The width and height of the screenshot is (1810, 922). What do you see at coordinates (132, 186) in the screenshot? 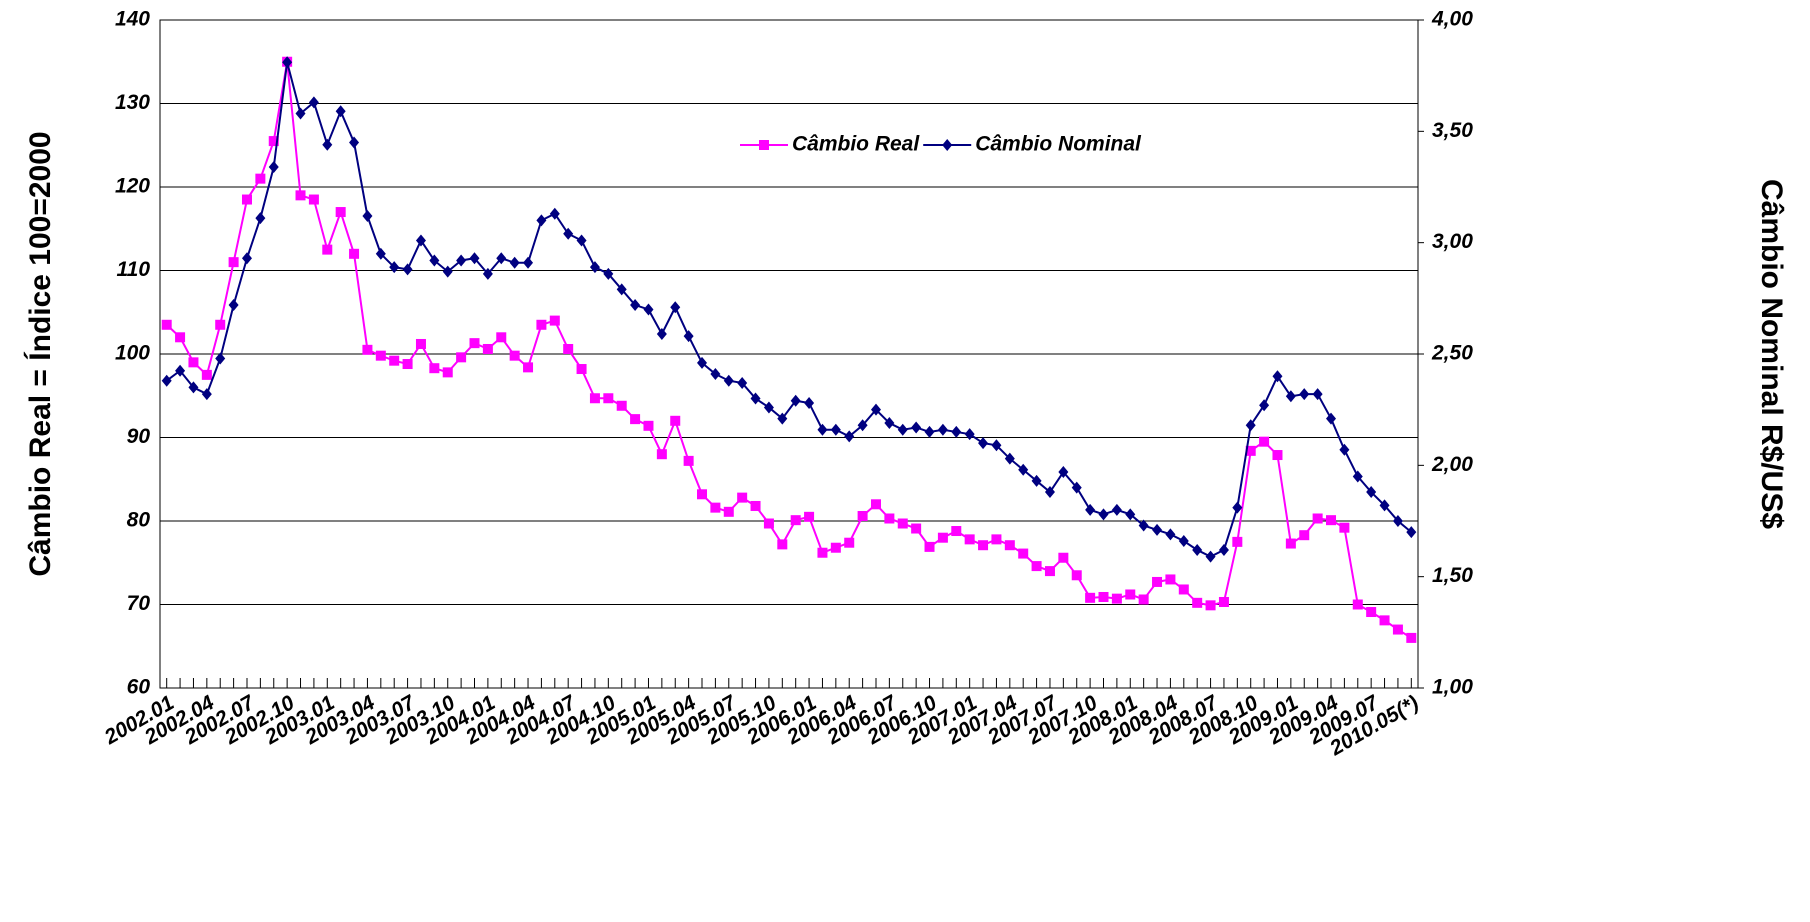
I see `y-tick-label: 120` at bounding box center [132, 186].